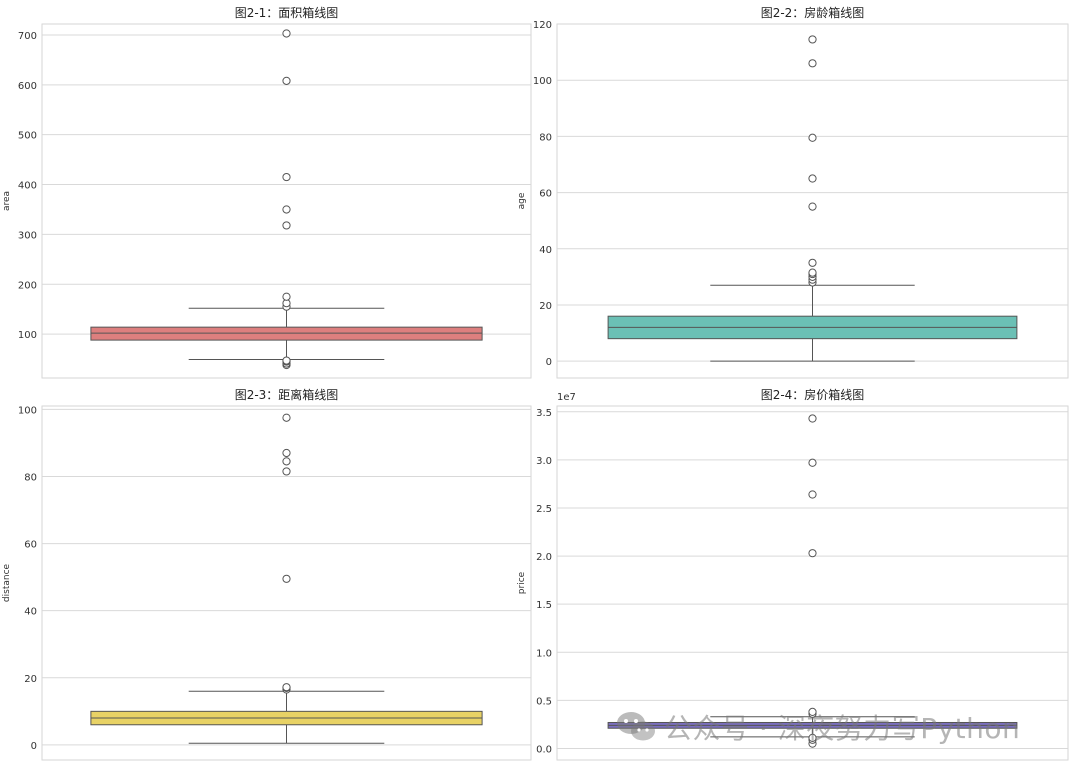  I want to click on y-tick-label: 700, so click(27, 36).